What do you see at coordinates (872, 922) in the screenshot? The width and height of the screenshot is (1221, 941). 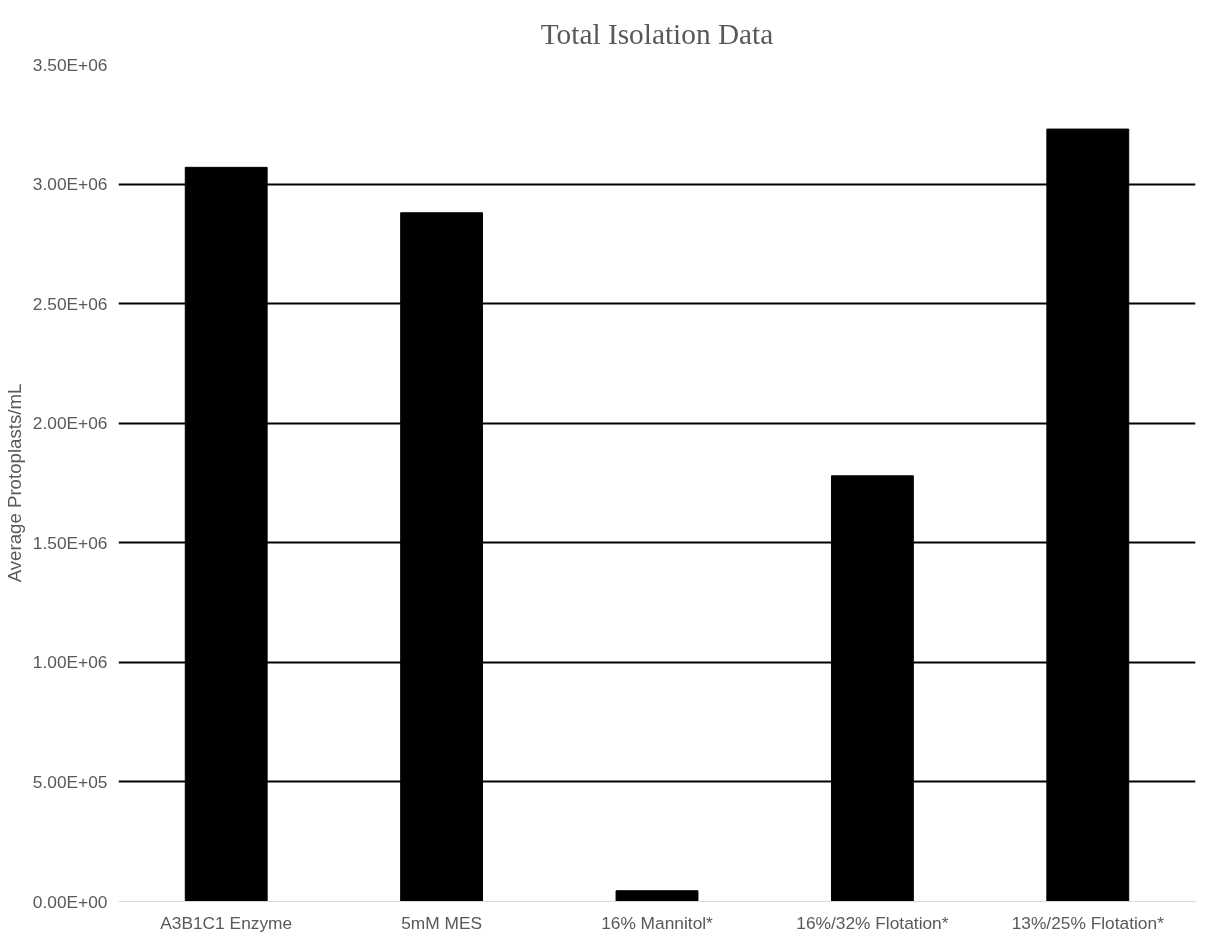 I see `x-tick-label: 16%/32% Flotation*` at bounding box center [872, 922].